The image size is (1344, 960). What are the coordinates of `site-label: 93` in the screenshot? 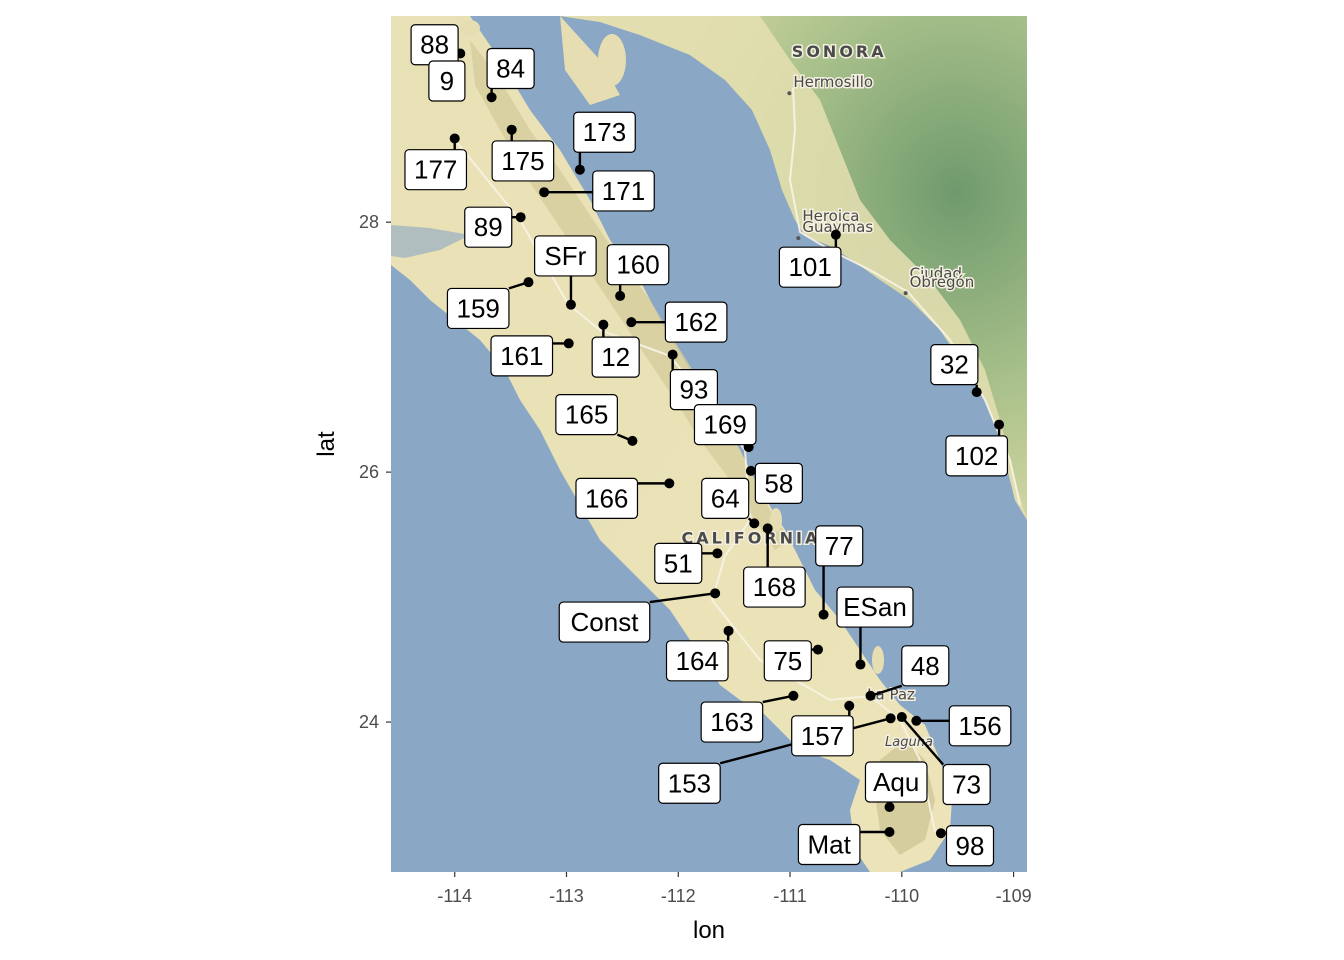 It's located at (694, 390).